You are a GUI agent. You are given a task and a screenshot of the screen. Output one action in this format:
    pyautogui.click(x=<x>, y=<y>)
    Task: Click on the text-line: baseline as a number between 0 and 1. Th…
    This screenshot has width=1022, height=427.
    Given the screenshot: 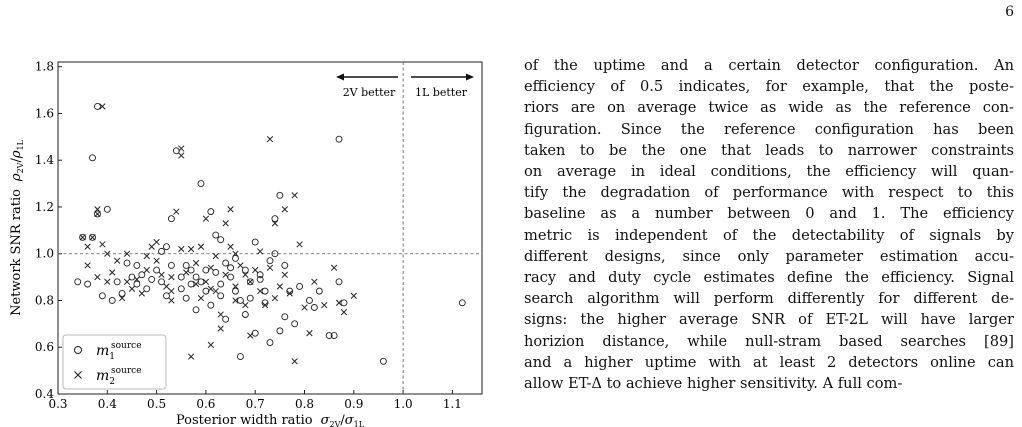 What is the action you would take?
    pyautogui.click(x=769, y=214)
    